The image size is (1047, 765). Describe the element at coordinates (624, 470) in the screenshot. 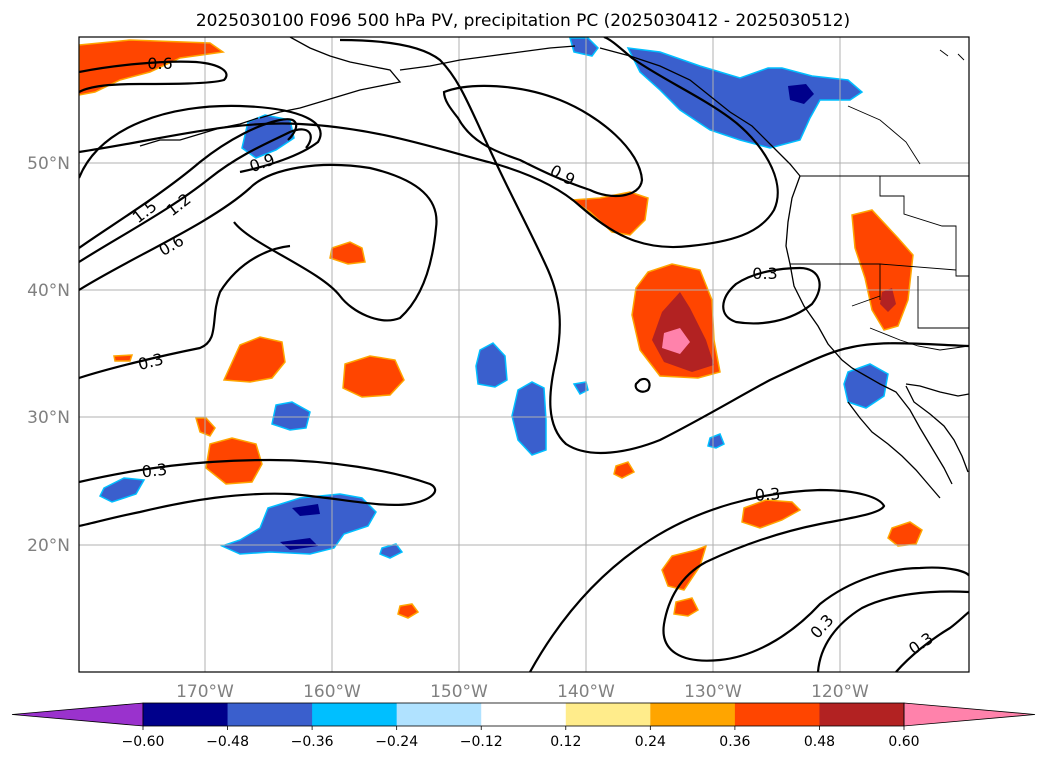

I see `precip-area-f` at that location.